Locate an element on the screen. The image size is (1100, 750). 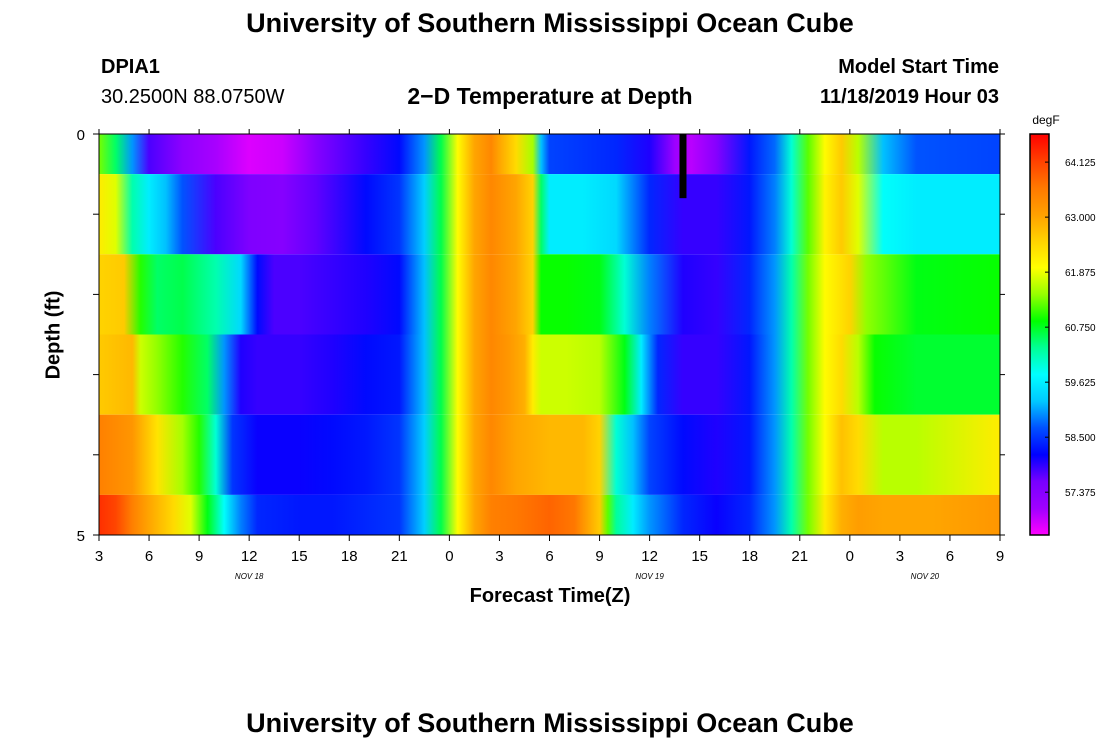
current-time-marker is located at coordinates (683, 166).